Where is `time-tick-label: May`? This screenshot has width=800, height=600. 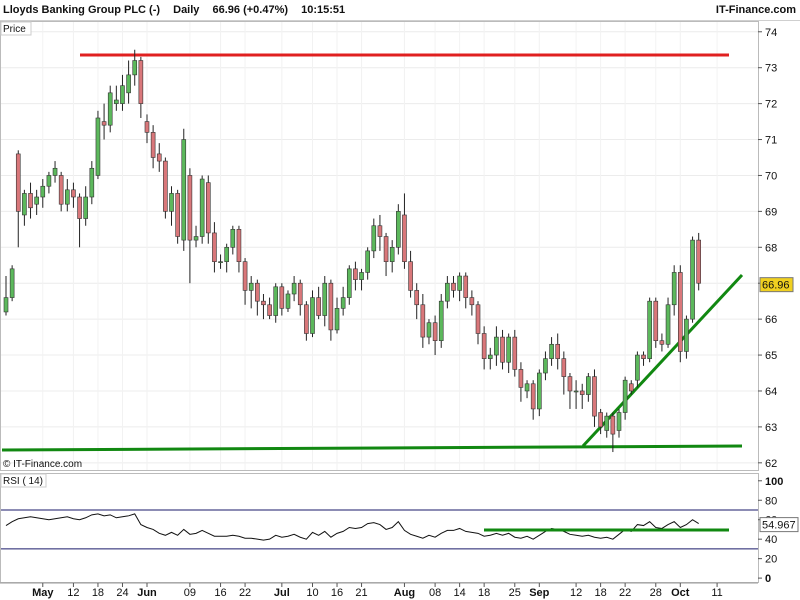 time-tick-label: May is located at coordinates (43, 593).